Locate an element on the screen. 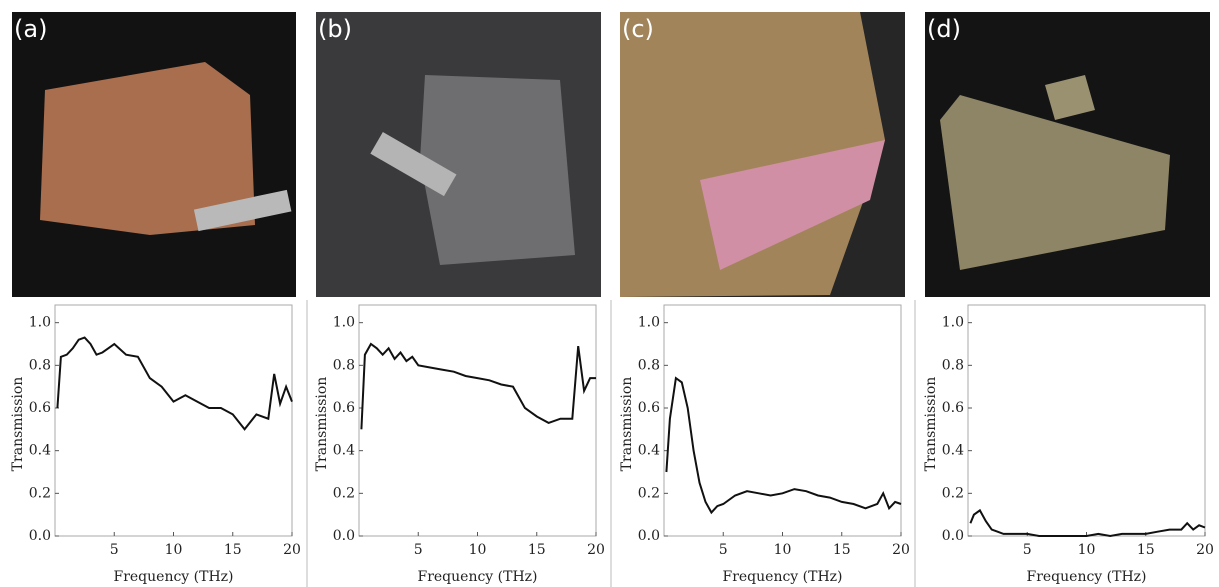 This screenshot has width=1219, height=587. fabric-pattern is located at coordinates (792, 205).